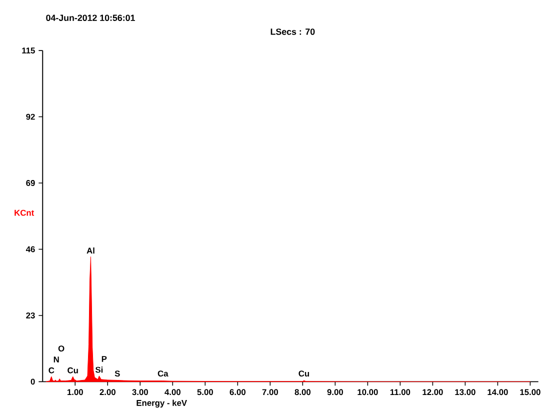  Describe the element at coordinates (30, 117) in the screenshot. I see `y-tick-label: 92` at that location.